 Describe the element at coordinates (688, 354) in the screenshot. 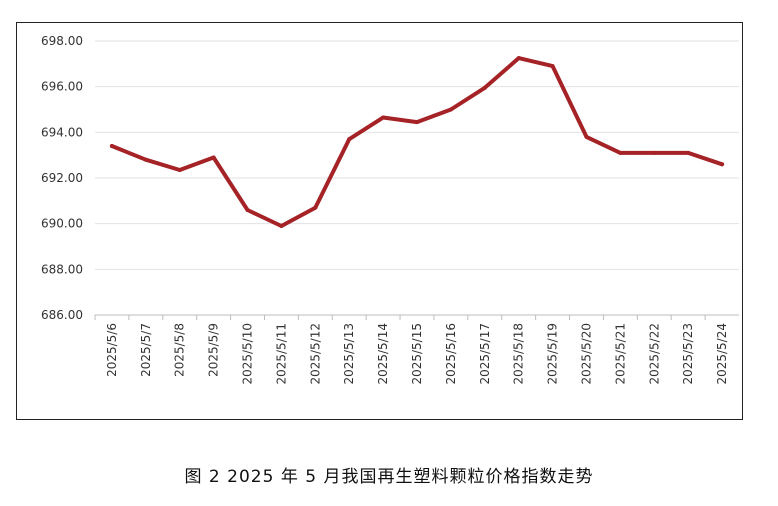

I see `x-tick-label: 2025/5/23` at that location.